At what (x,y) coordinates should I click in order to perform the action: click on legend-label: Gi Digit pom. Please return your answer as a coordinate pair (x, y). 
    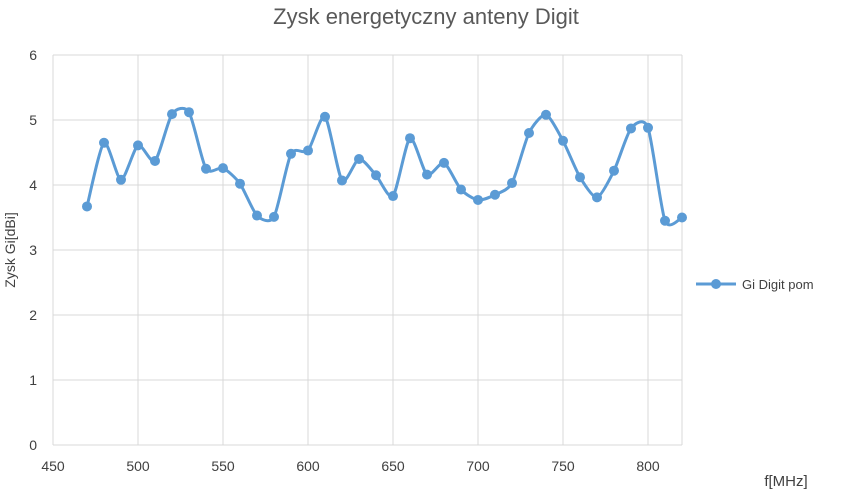
    Looking at the image, I should click on (778, 284).